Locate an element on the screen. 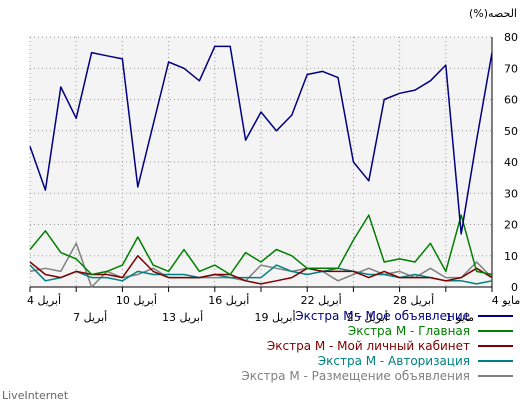 The image size is (520, 405). x-tick-label: 19 أبريل is located at coordinates (274, 317).